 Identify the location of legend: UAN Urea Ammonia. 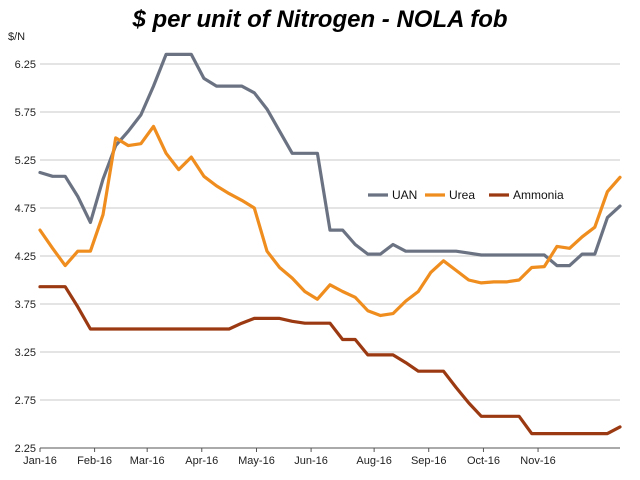
(466, 195).